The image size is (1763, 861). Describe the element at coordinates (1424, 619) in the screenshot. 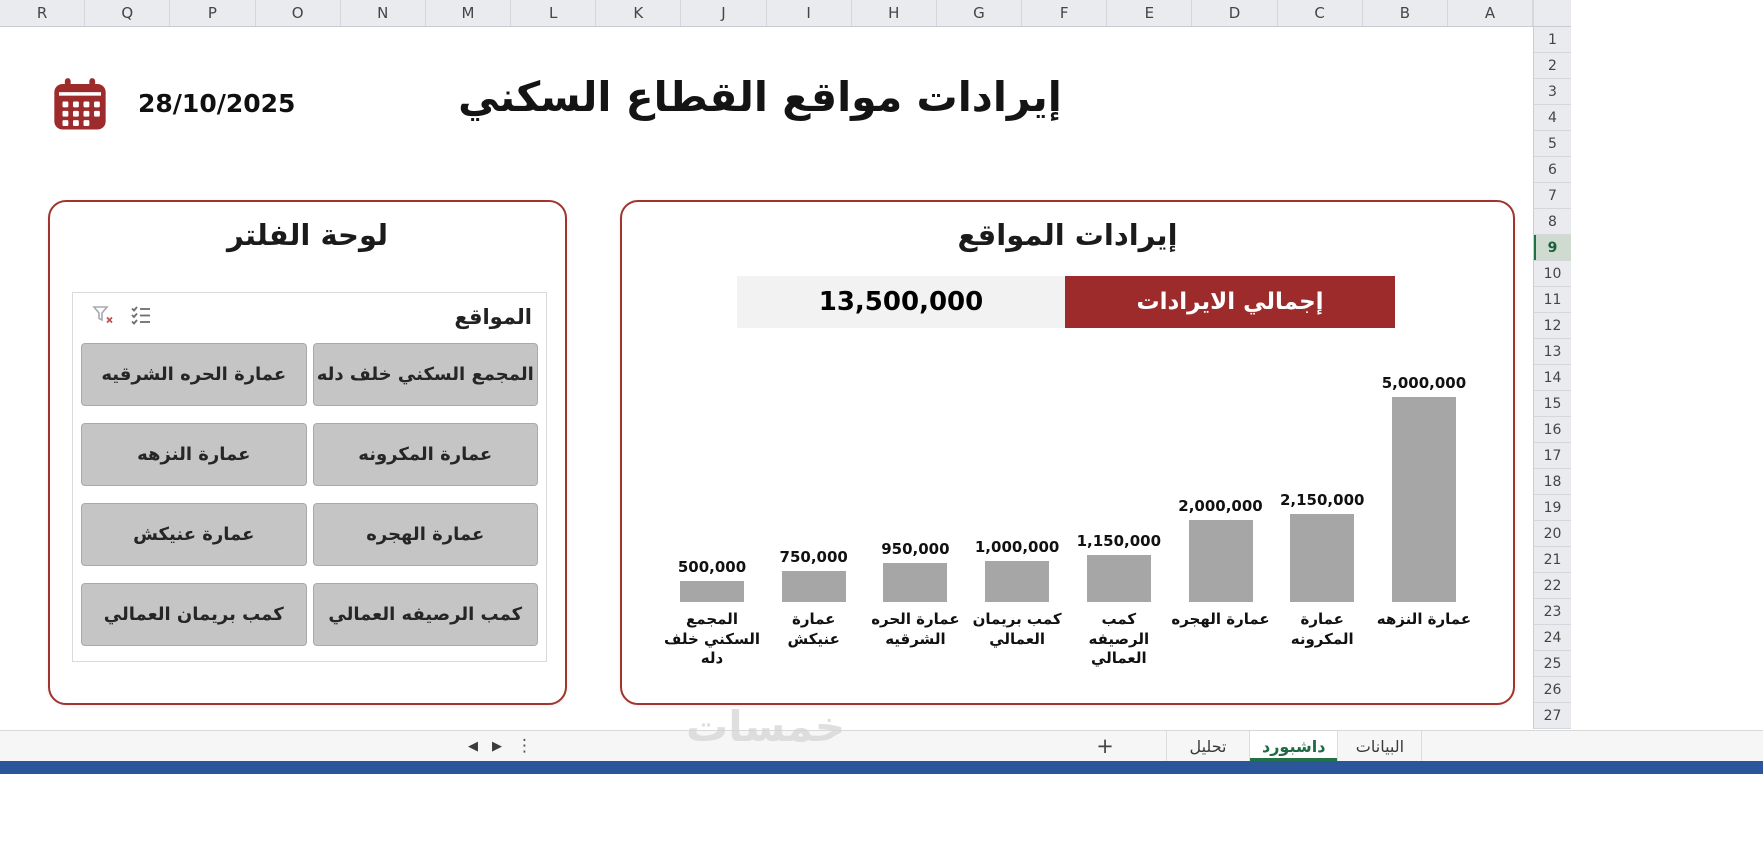

I see `bar-category-label: عمارة النزهه` at that location.